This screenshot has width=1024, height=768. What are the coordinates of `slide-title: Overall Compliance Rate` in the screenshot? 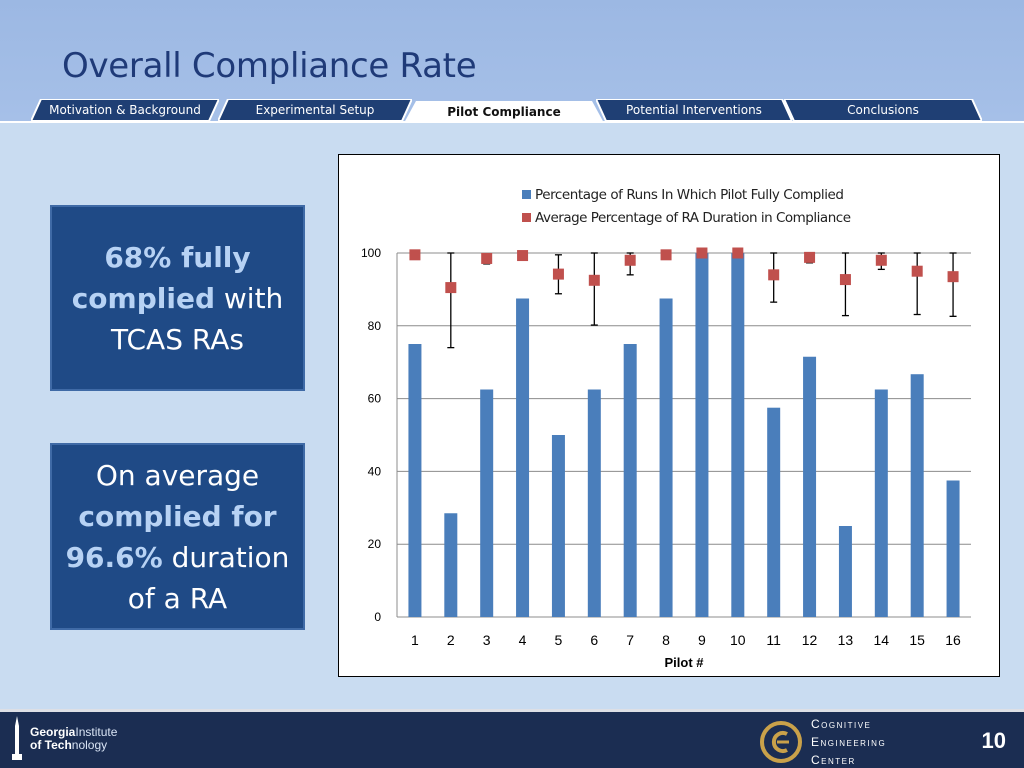 It's located at (269, 66).